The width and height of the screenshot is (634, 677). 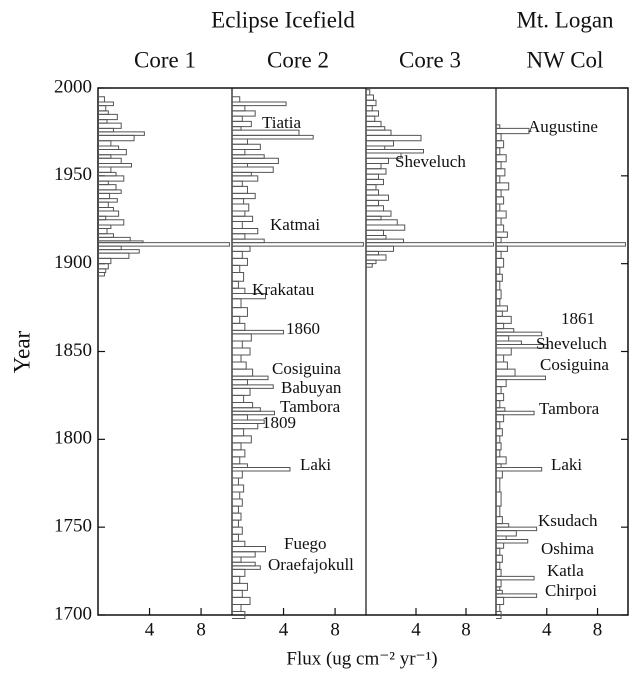 I want to click on panel-title: Core 2, so click(x=298, y=59).